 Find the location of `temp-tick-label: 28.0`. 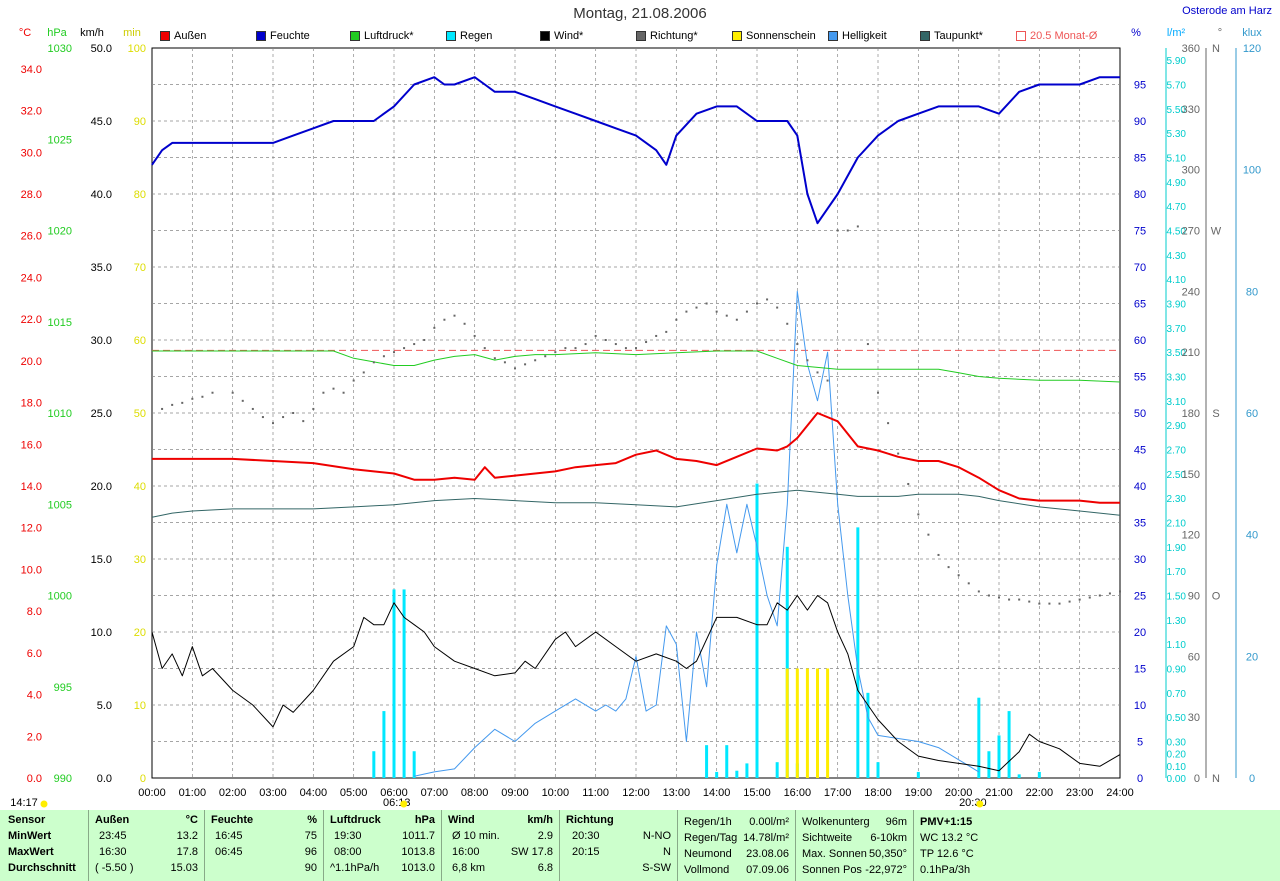

temp-tick-label: 28.0 is located at coordinates (31, 195).